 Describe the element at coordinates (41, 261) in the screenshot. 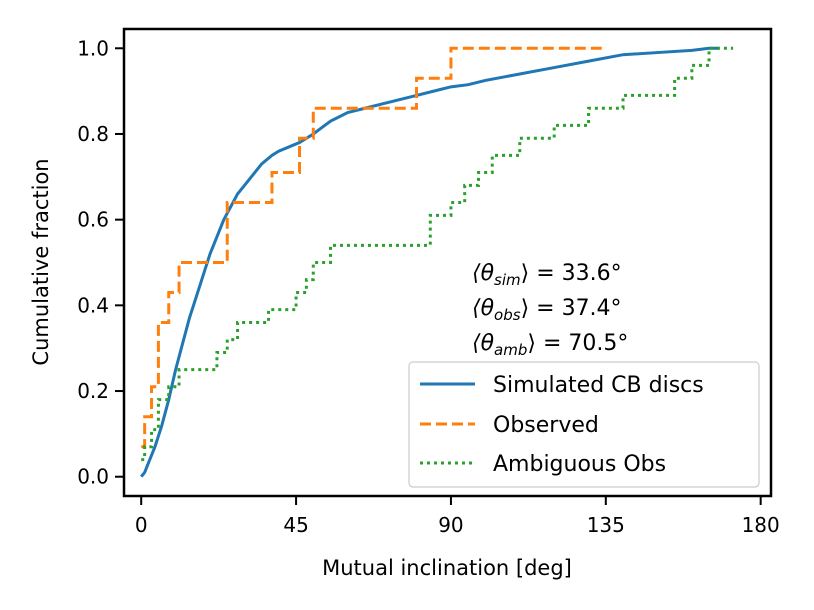

I see `y-axis-label: Cumulative fraction` at that location.